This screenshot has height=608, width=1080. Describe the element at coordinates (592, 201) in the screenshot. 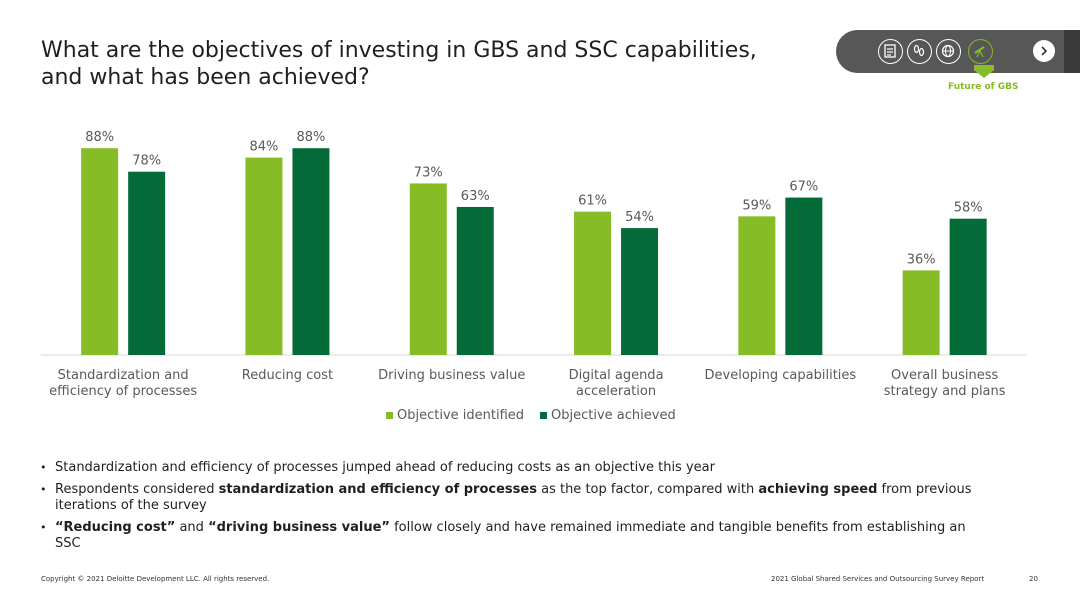

I see `data-label-objective-identified-digital-agenda-acceleration: 61%` at that location.